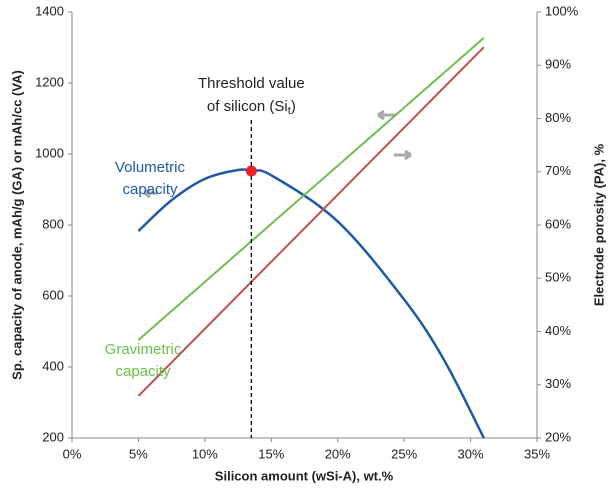  Describe the element at coordinates (251, 83) in the screenshot. I see `threshold-label: Threshold value` at that location.